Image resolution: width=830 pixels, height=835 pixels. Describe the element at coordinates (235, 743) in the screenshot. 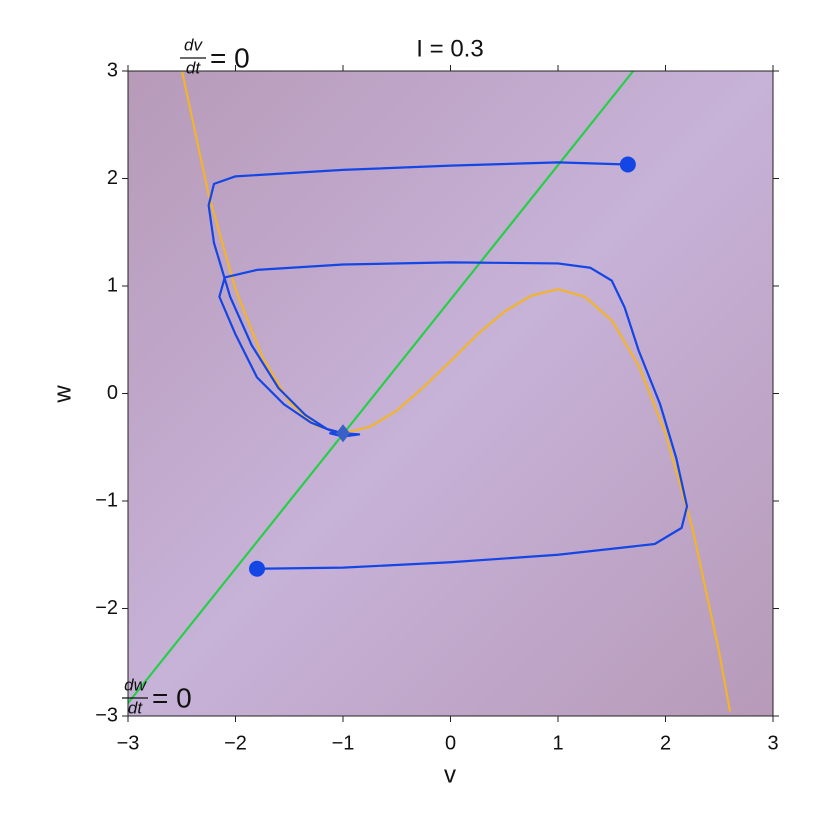

I see `x-tick-label: −2` at that location.